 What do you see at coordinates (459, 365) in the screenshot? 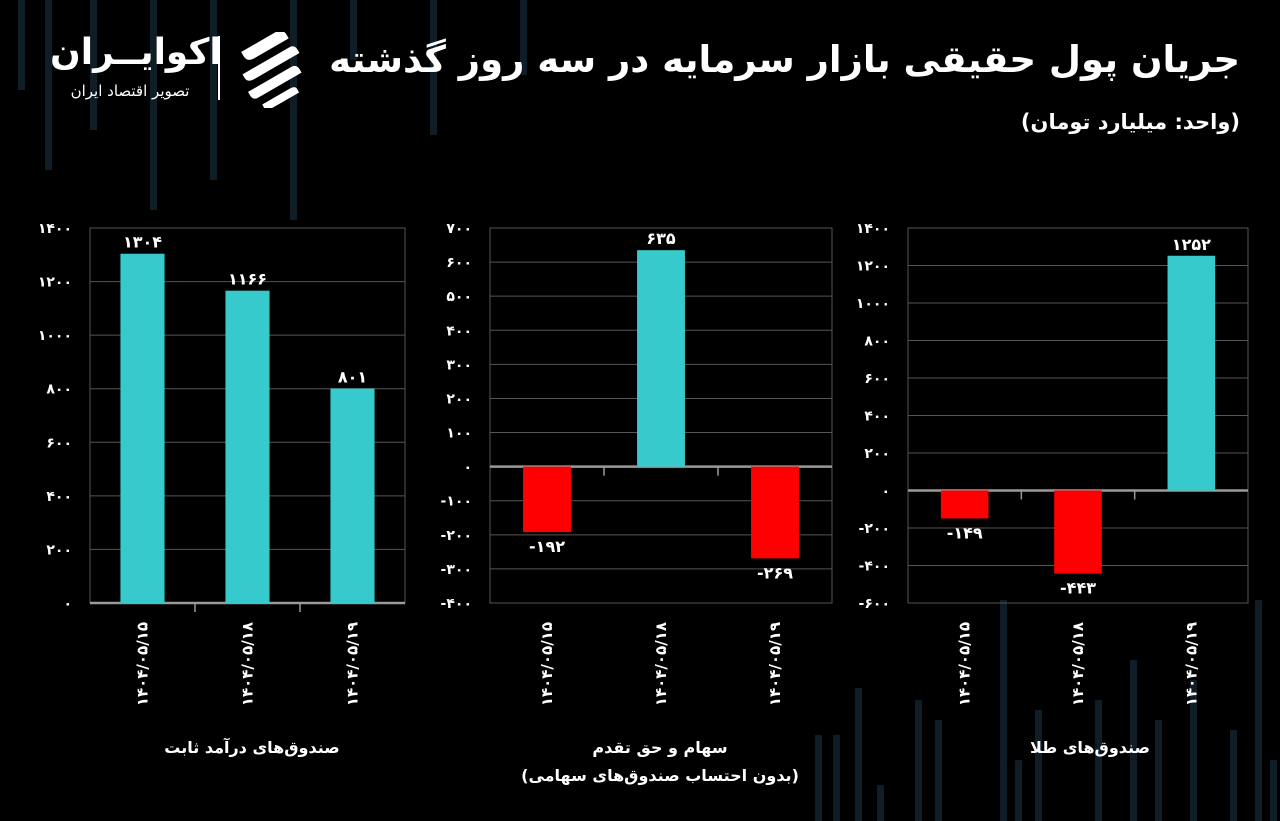
I see `y-tick-label: ۳۰۰` at bounding box center [459, 365].